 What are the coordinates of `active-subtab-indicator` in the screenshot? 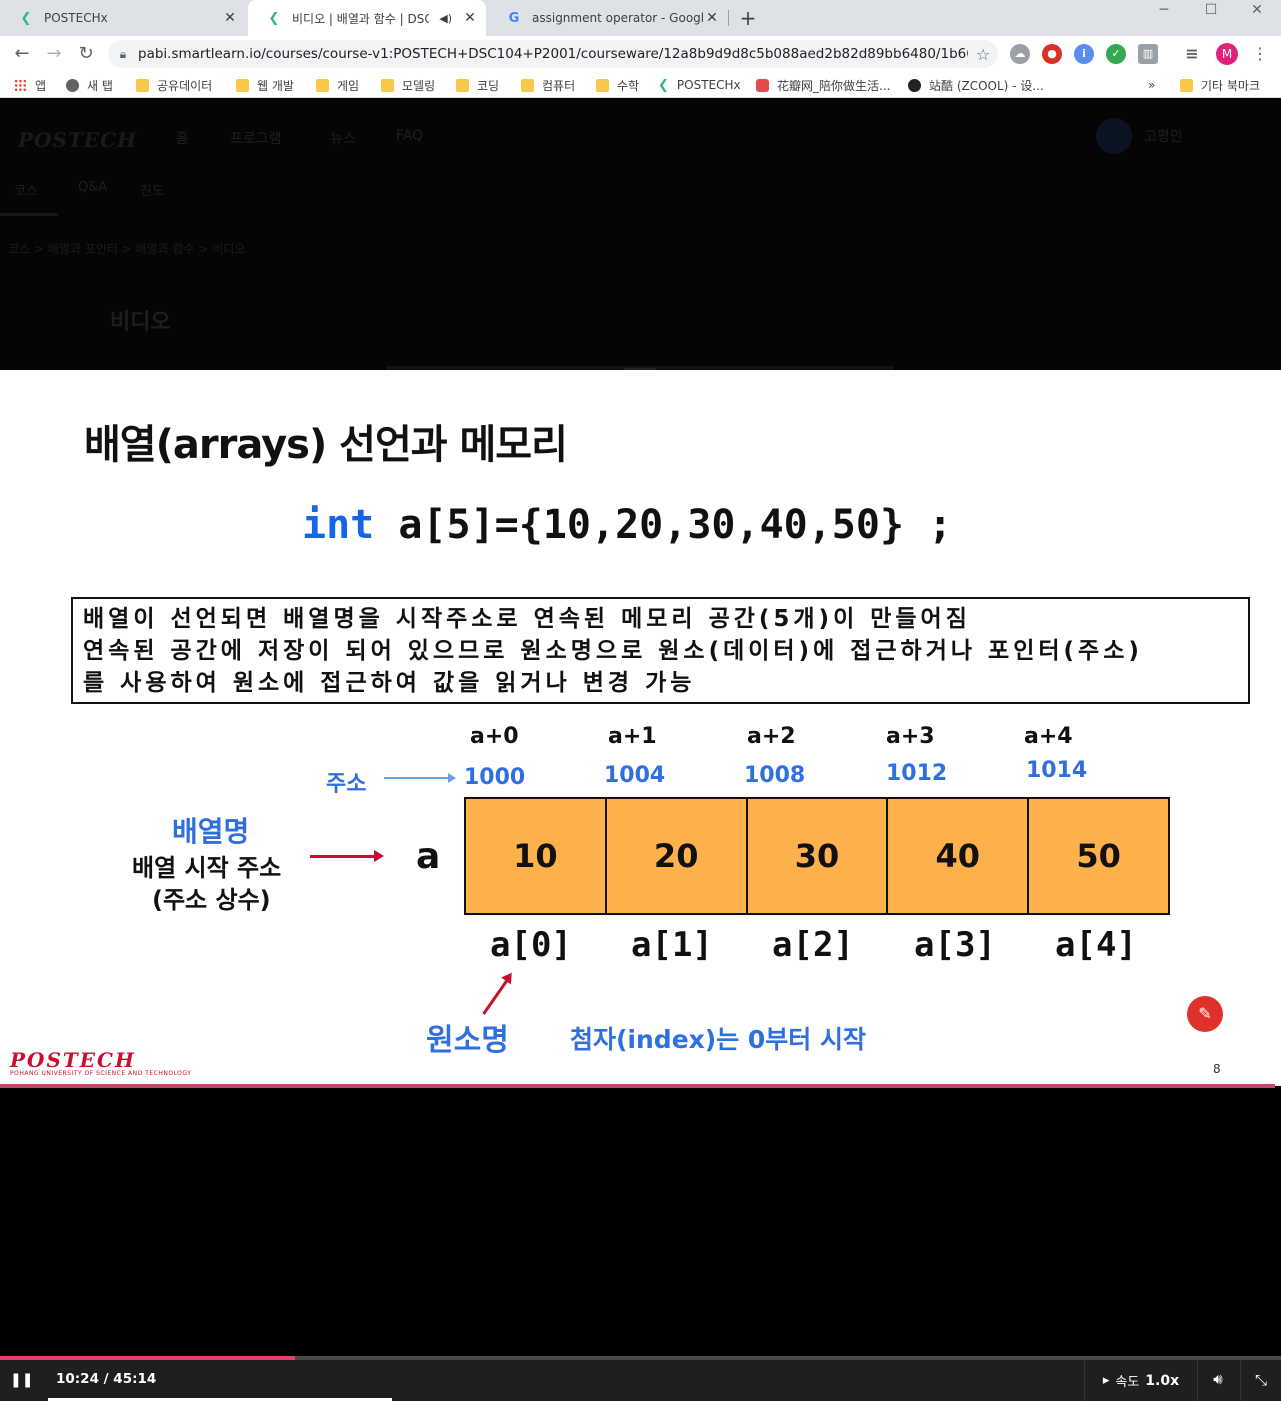 It's located at (29, 214).